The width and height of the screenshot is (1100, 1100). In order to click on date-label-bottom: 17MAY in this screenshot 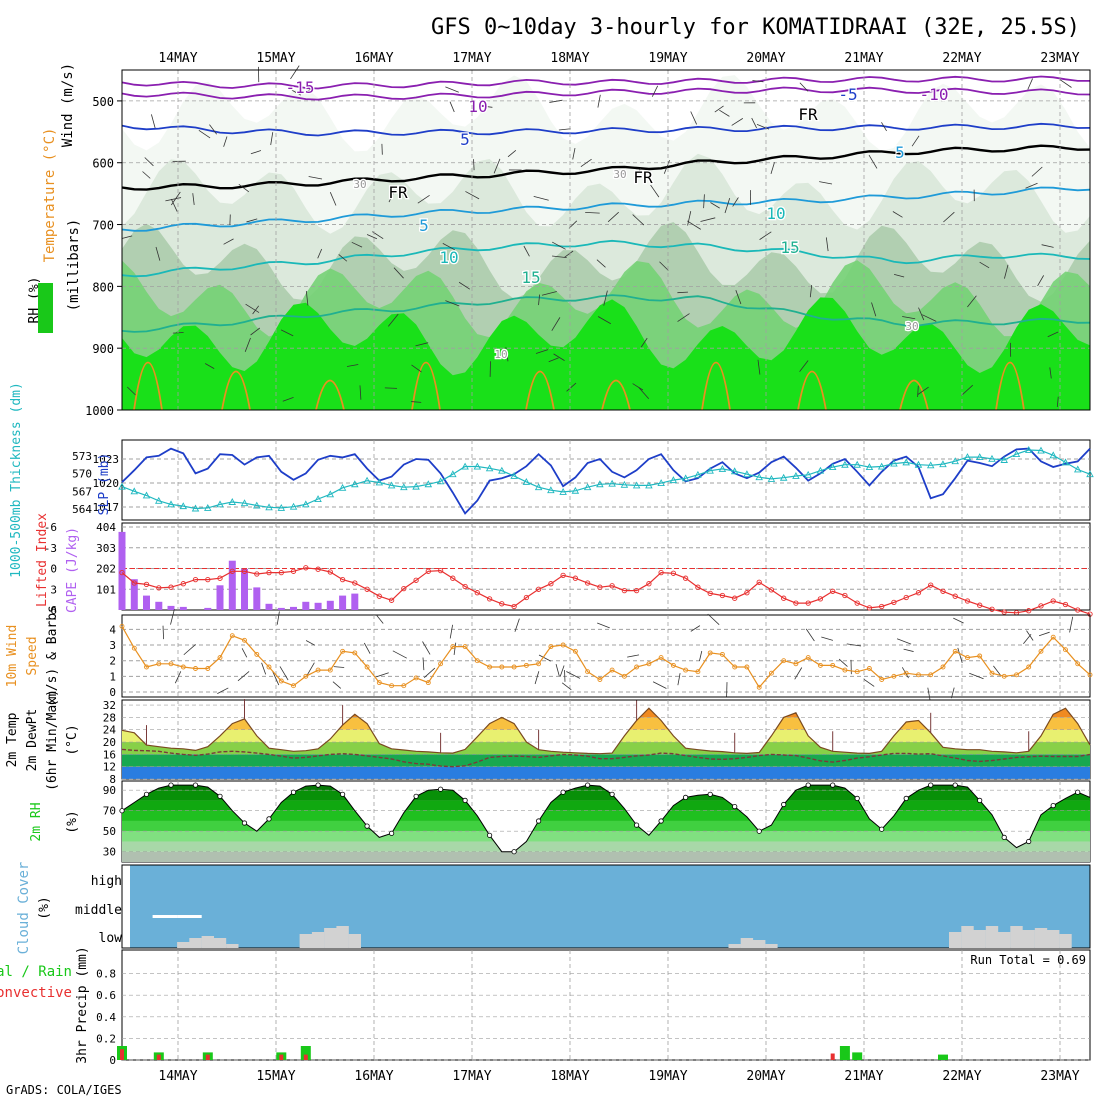, I will do `click(471, 1076)`.